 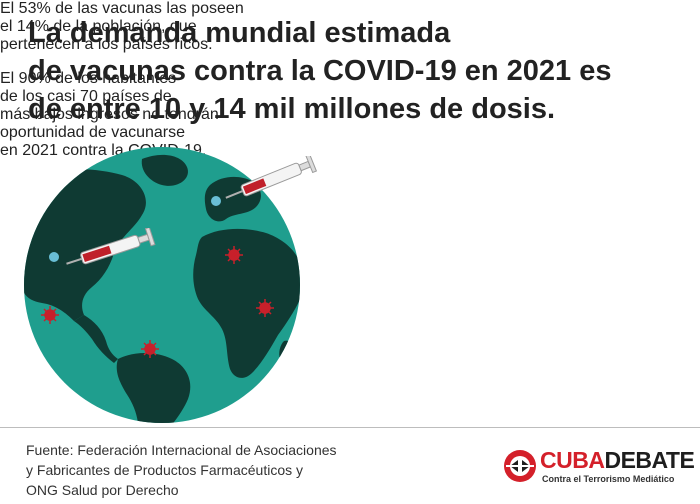 What do you see at coordinates (109, 114) in the screenshot?
I see `fact-line: más bajos ingresos no tendrán` at bounding box center [109, 114].